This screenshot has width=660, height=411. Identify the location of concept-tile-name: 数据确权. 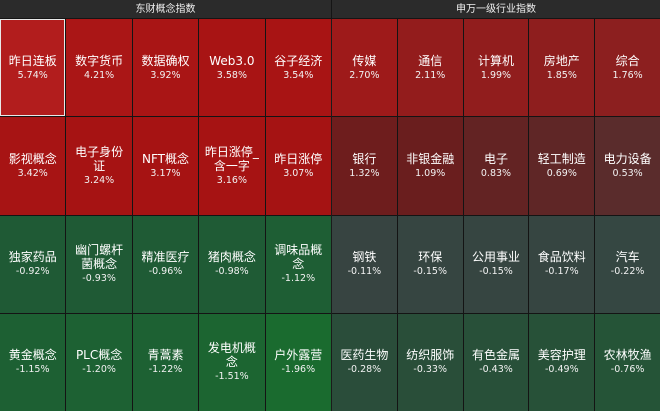
(165, 60).